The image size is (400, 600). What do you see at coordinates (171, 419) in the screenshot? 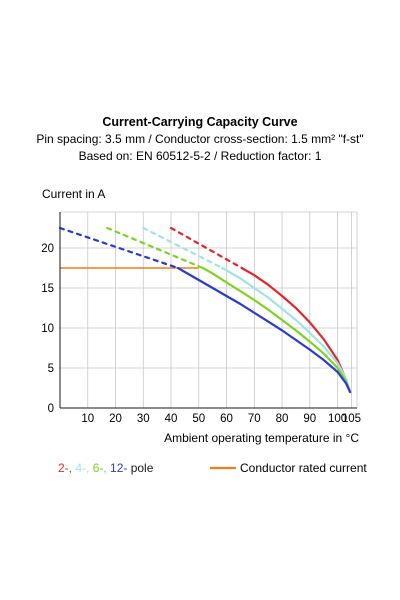
I see `x-tick-label: 40` at bounding box center [171, 419].